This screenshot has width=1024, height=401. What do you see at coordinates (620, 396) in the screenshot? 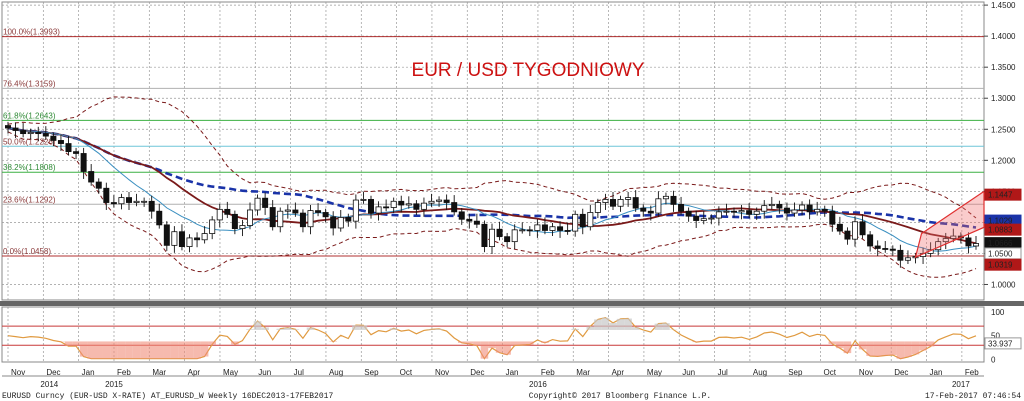
I see `footer-copyright: Copyright© 2017 Bloomberg Finance L.P.` at bounding box center [620, 396].